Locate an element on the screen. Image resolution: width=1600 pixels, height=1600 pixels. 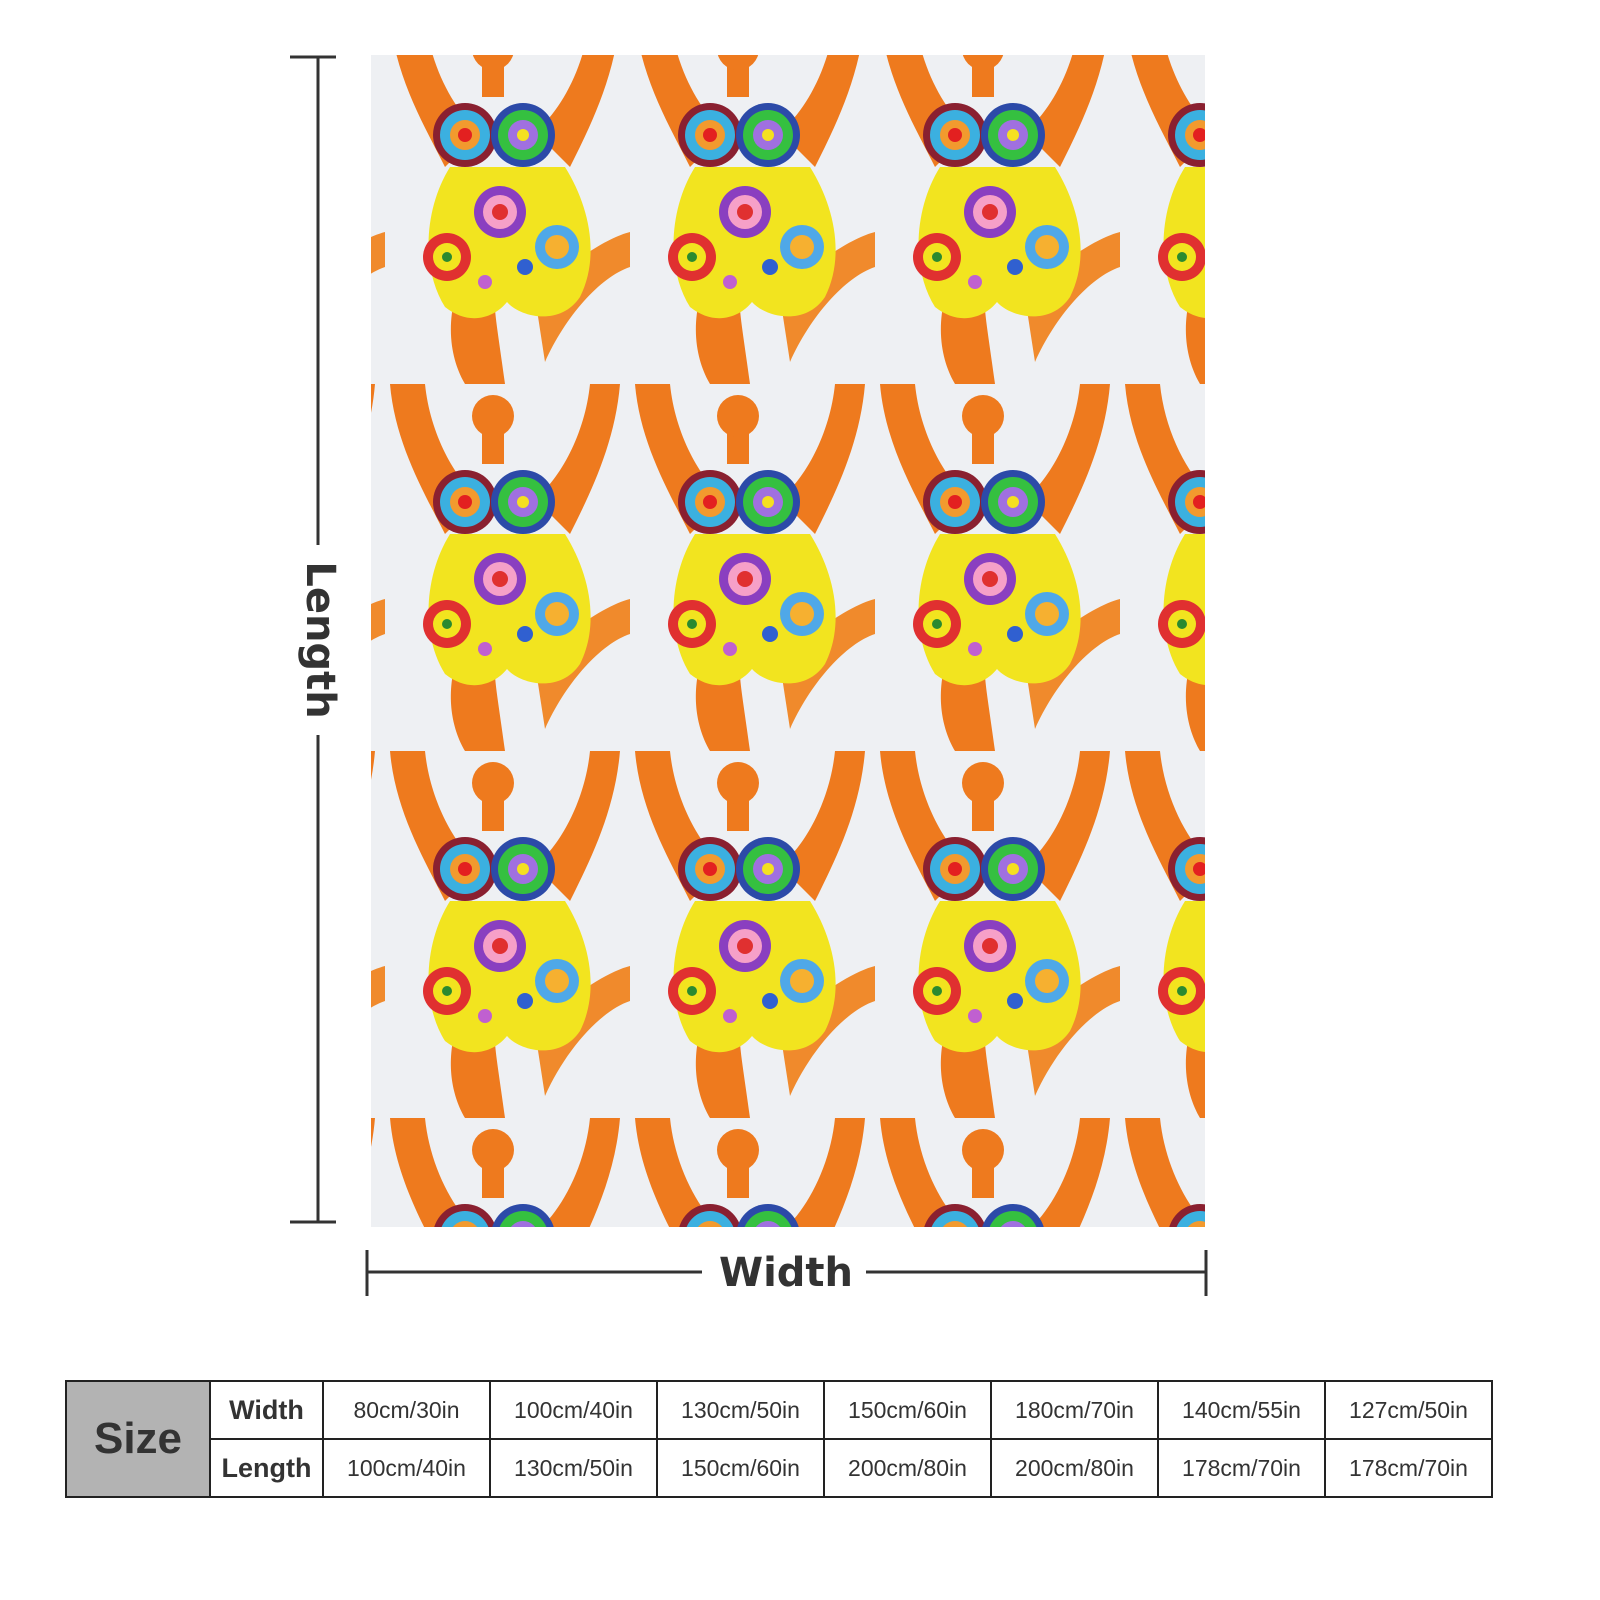
length-dimension is located at coordinates (313, 639).